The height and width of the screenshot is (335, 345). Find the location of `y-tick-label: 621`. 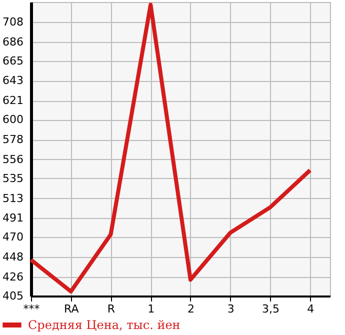

y-tick-label: 621 is located at coordinates (13, 101).